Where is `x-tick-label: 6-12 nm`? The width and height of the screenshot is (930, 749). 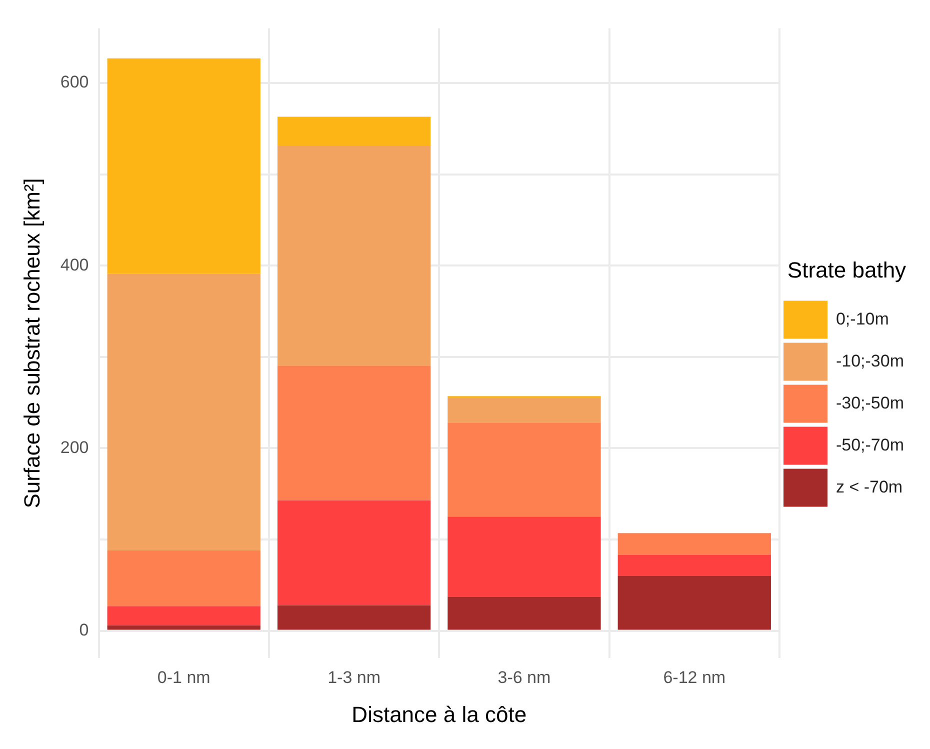
x-tick-label: 6-12 nm is located at coordinates (694, 678).